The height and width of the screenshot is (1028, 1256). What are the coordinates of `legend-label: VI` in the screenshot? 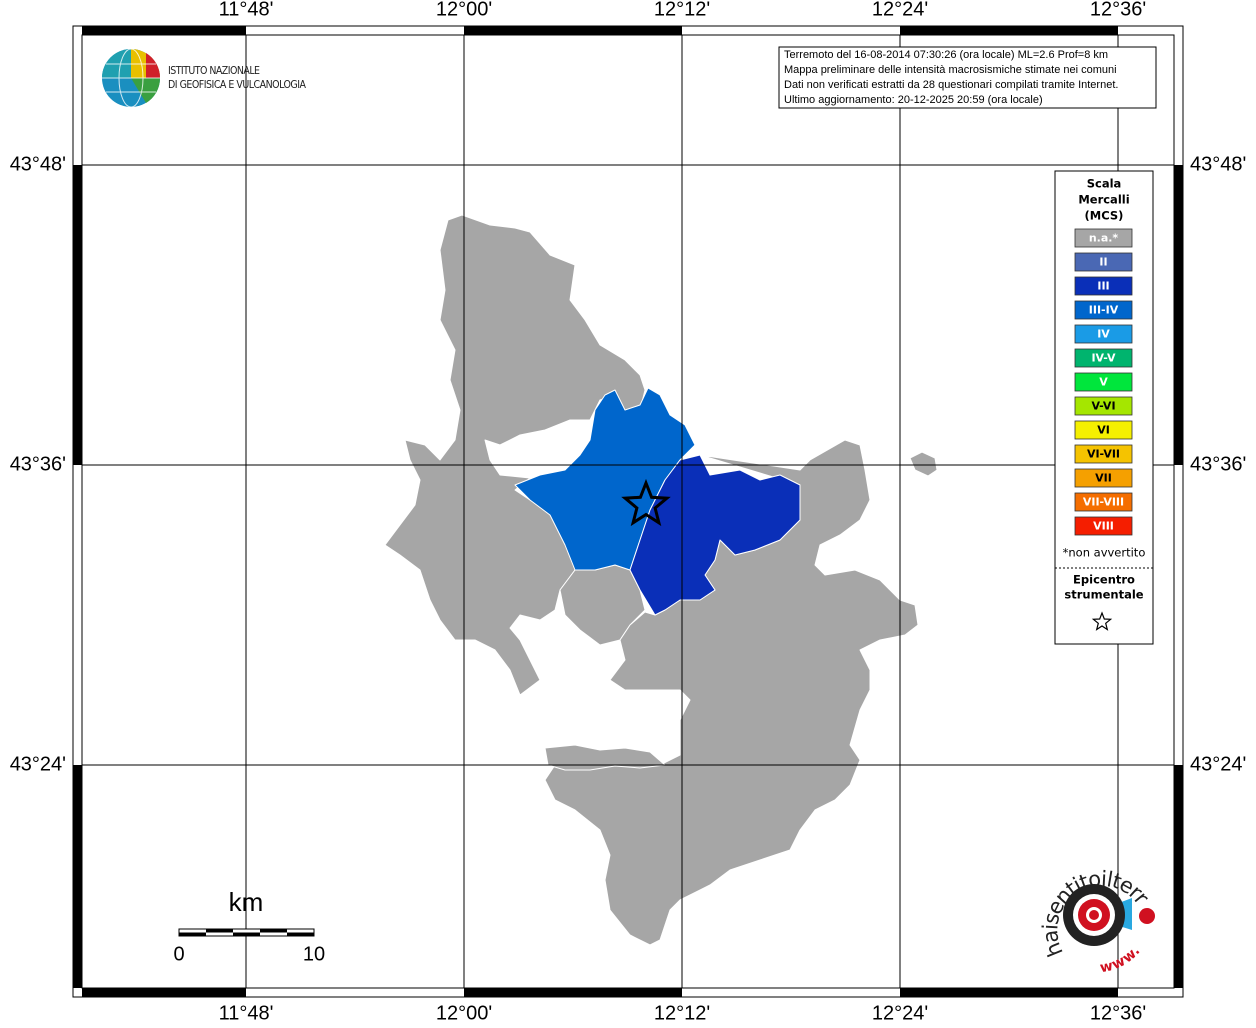 It's located at (1103, 430).